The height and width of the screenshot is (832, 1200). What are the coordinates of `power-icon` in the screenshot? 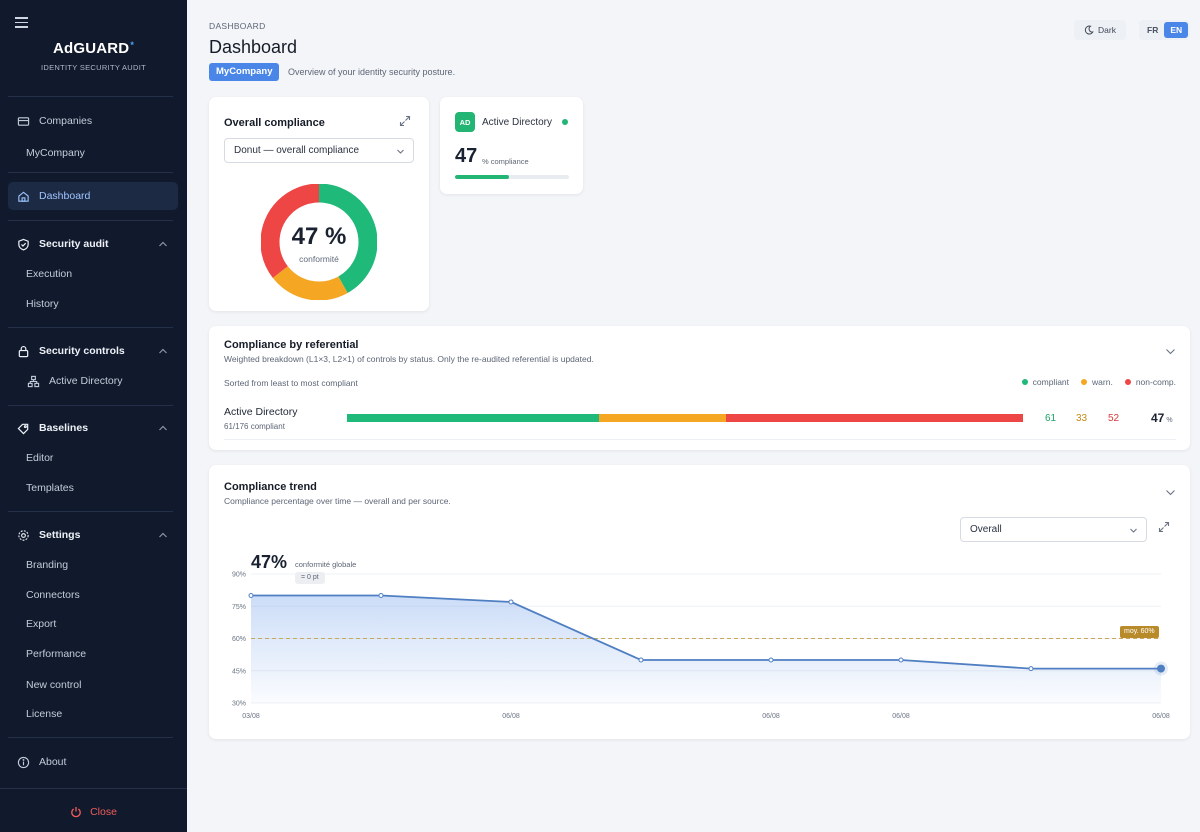 It's located at (76, 812).